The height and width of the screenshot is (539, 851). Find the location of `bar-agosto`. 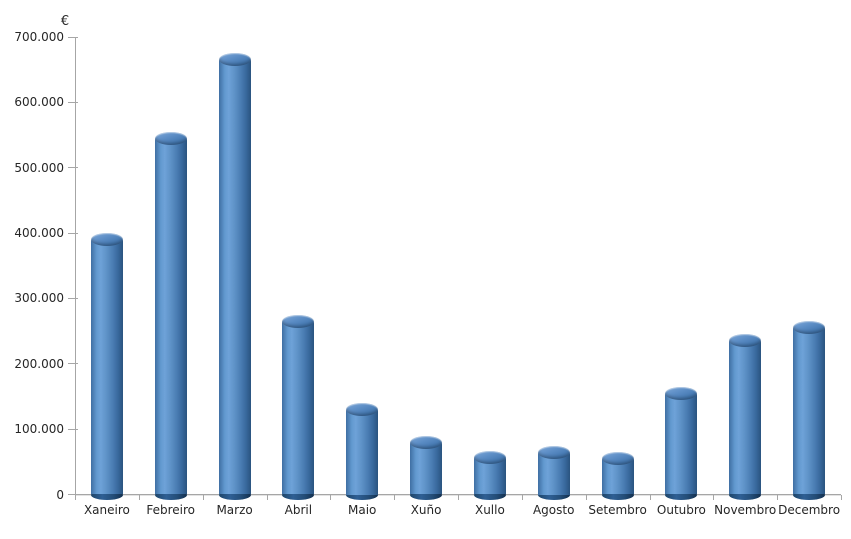

bar-agosto is located at coordinates (553, 473).